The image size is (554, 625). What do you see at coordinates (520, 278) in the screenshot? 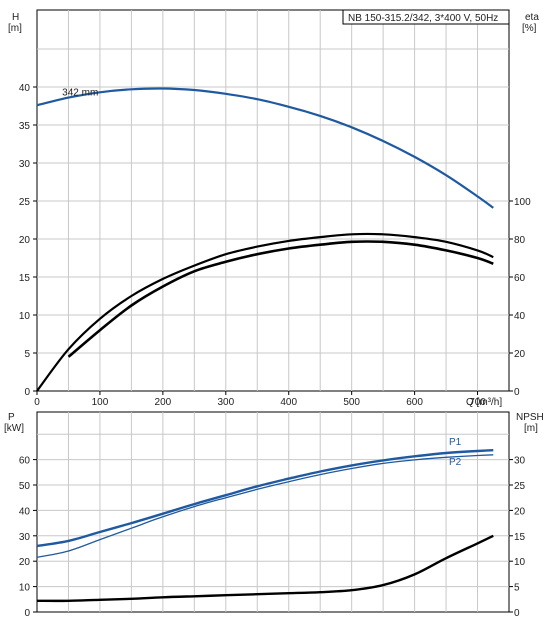
I see `eta-axis-tick-label: 60` at bounding box center [520, 278].